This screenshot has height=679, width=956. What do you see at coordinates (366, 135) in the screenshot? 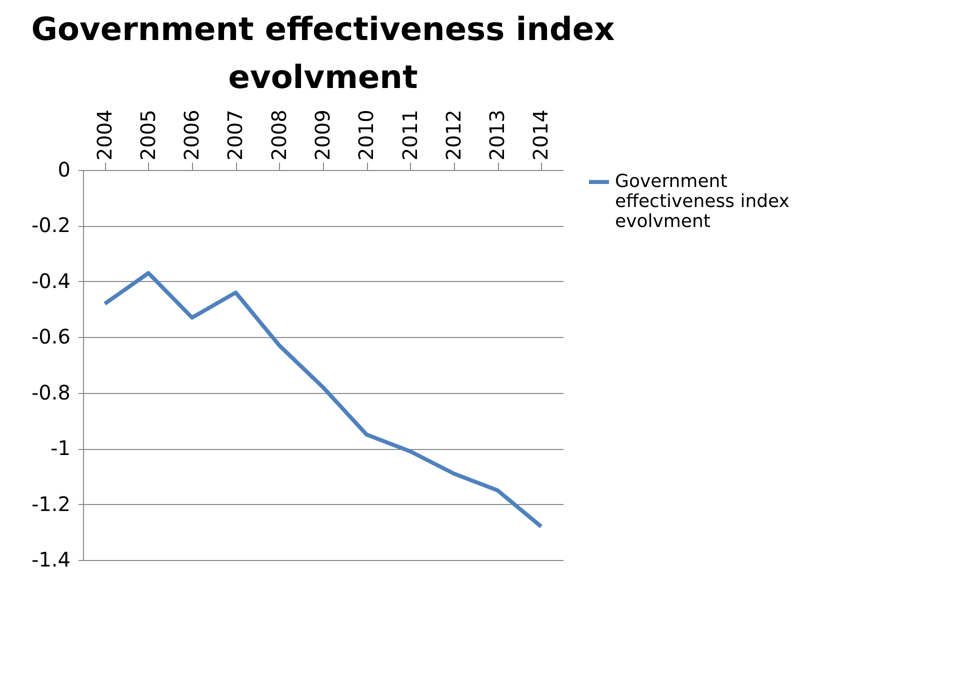
I see `x-tick-label: 2010` at bounding box center [366, 135].